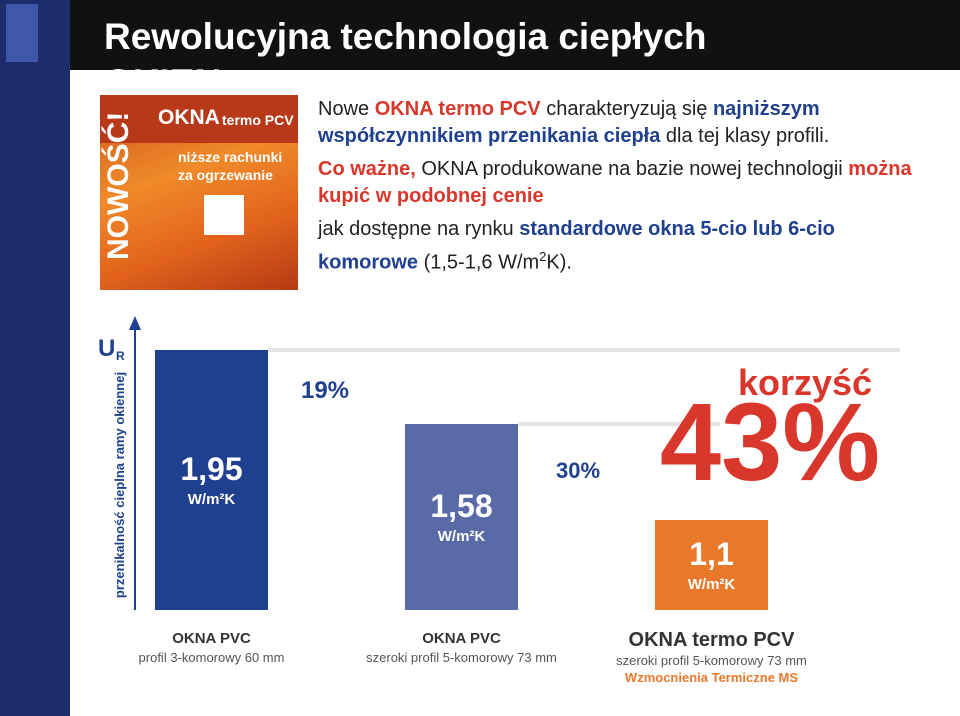  Describe the element at coordinates (615, 182) in the screenshot. I see `text-run: można kupić w podobnej cenie` at that location.